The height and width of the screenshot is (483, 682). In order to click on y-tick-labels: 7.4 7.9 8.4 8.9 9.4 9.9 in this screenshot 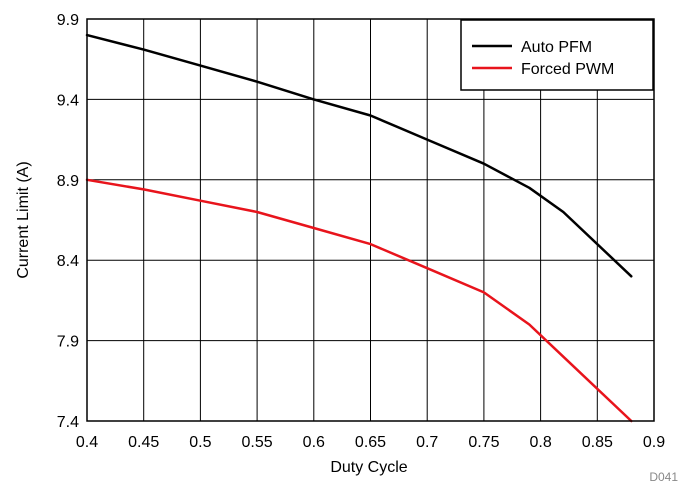, I will do `click(68, 221)`.